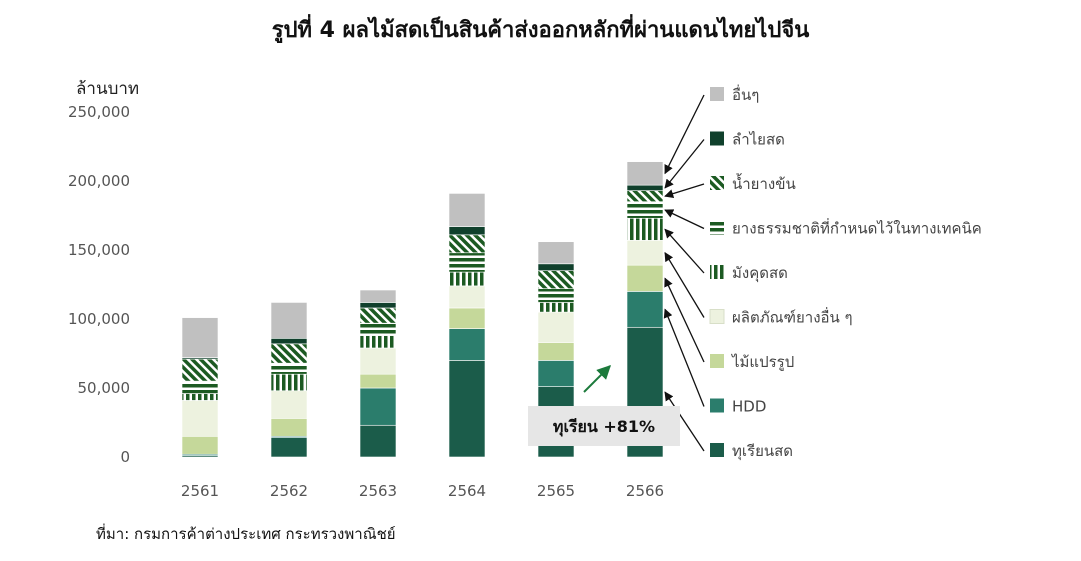 This screenshot has width=1081, height=561. I want to click on y-tick-label: 100,000, so click(99, 319).